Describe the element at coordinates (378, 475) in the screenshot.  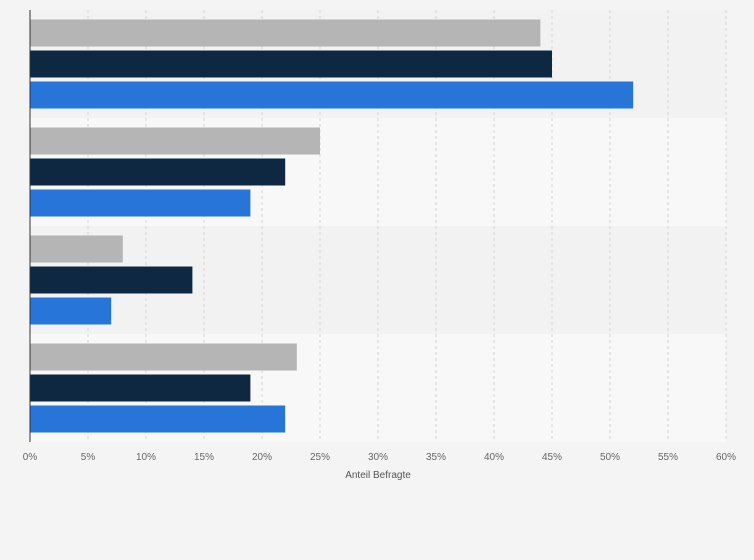
I see `x-axis-title: Anteil Befragte` at that location.